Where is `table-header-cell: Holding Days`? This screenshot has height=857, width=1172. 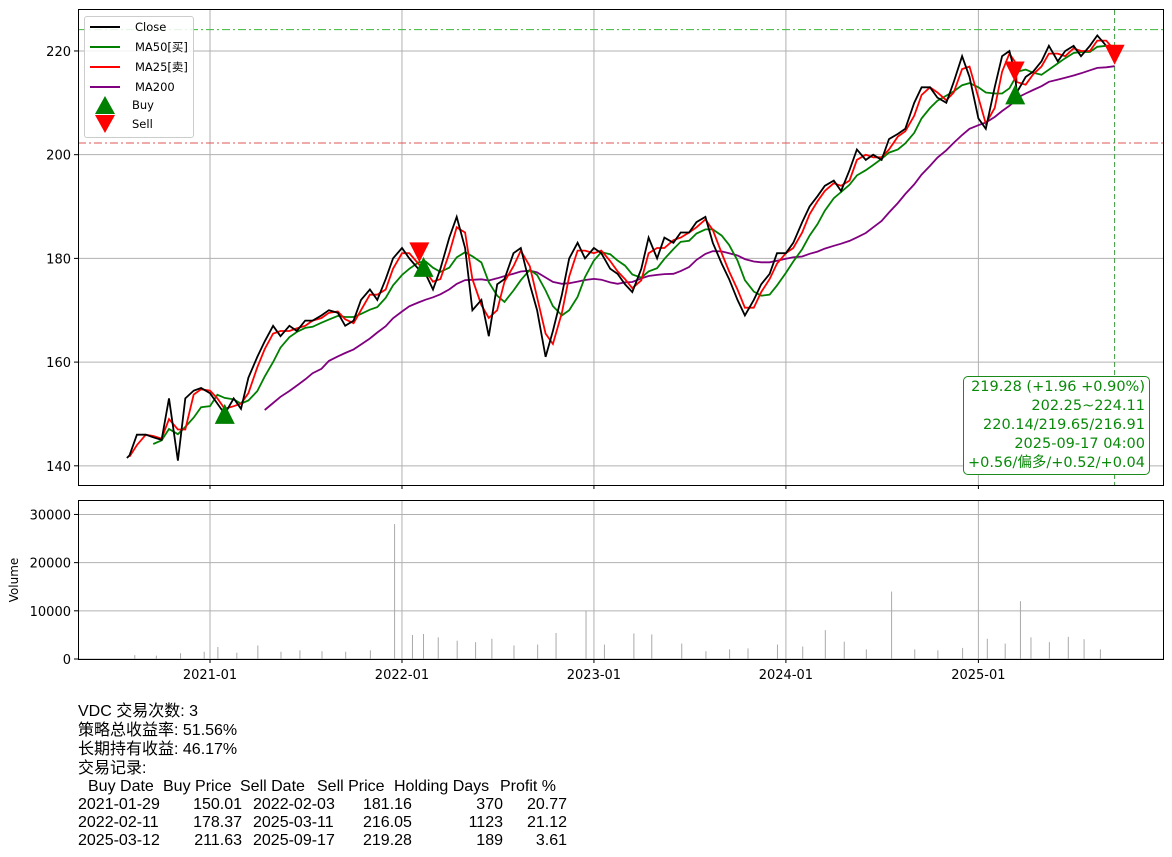
table-header-cell: Holding Days is located at coordinates (442, 786).